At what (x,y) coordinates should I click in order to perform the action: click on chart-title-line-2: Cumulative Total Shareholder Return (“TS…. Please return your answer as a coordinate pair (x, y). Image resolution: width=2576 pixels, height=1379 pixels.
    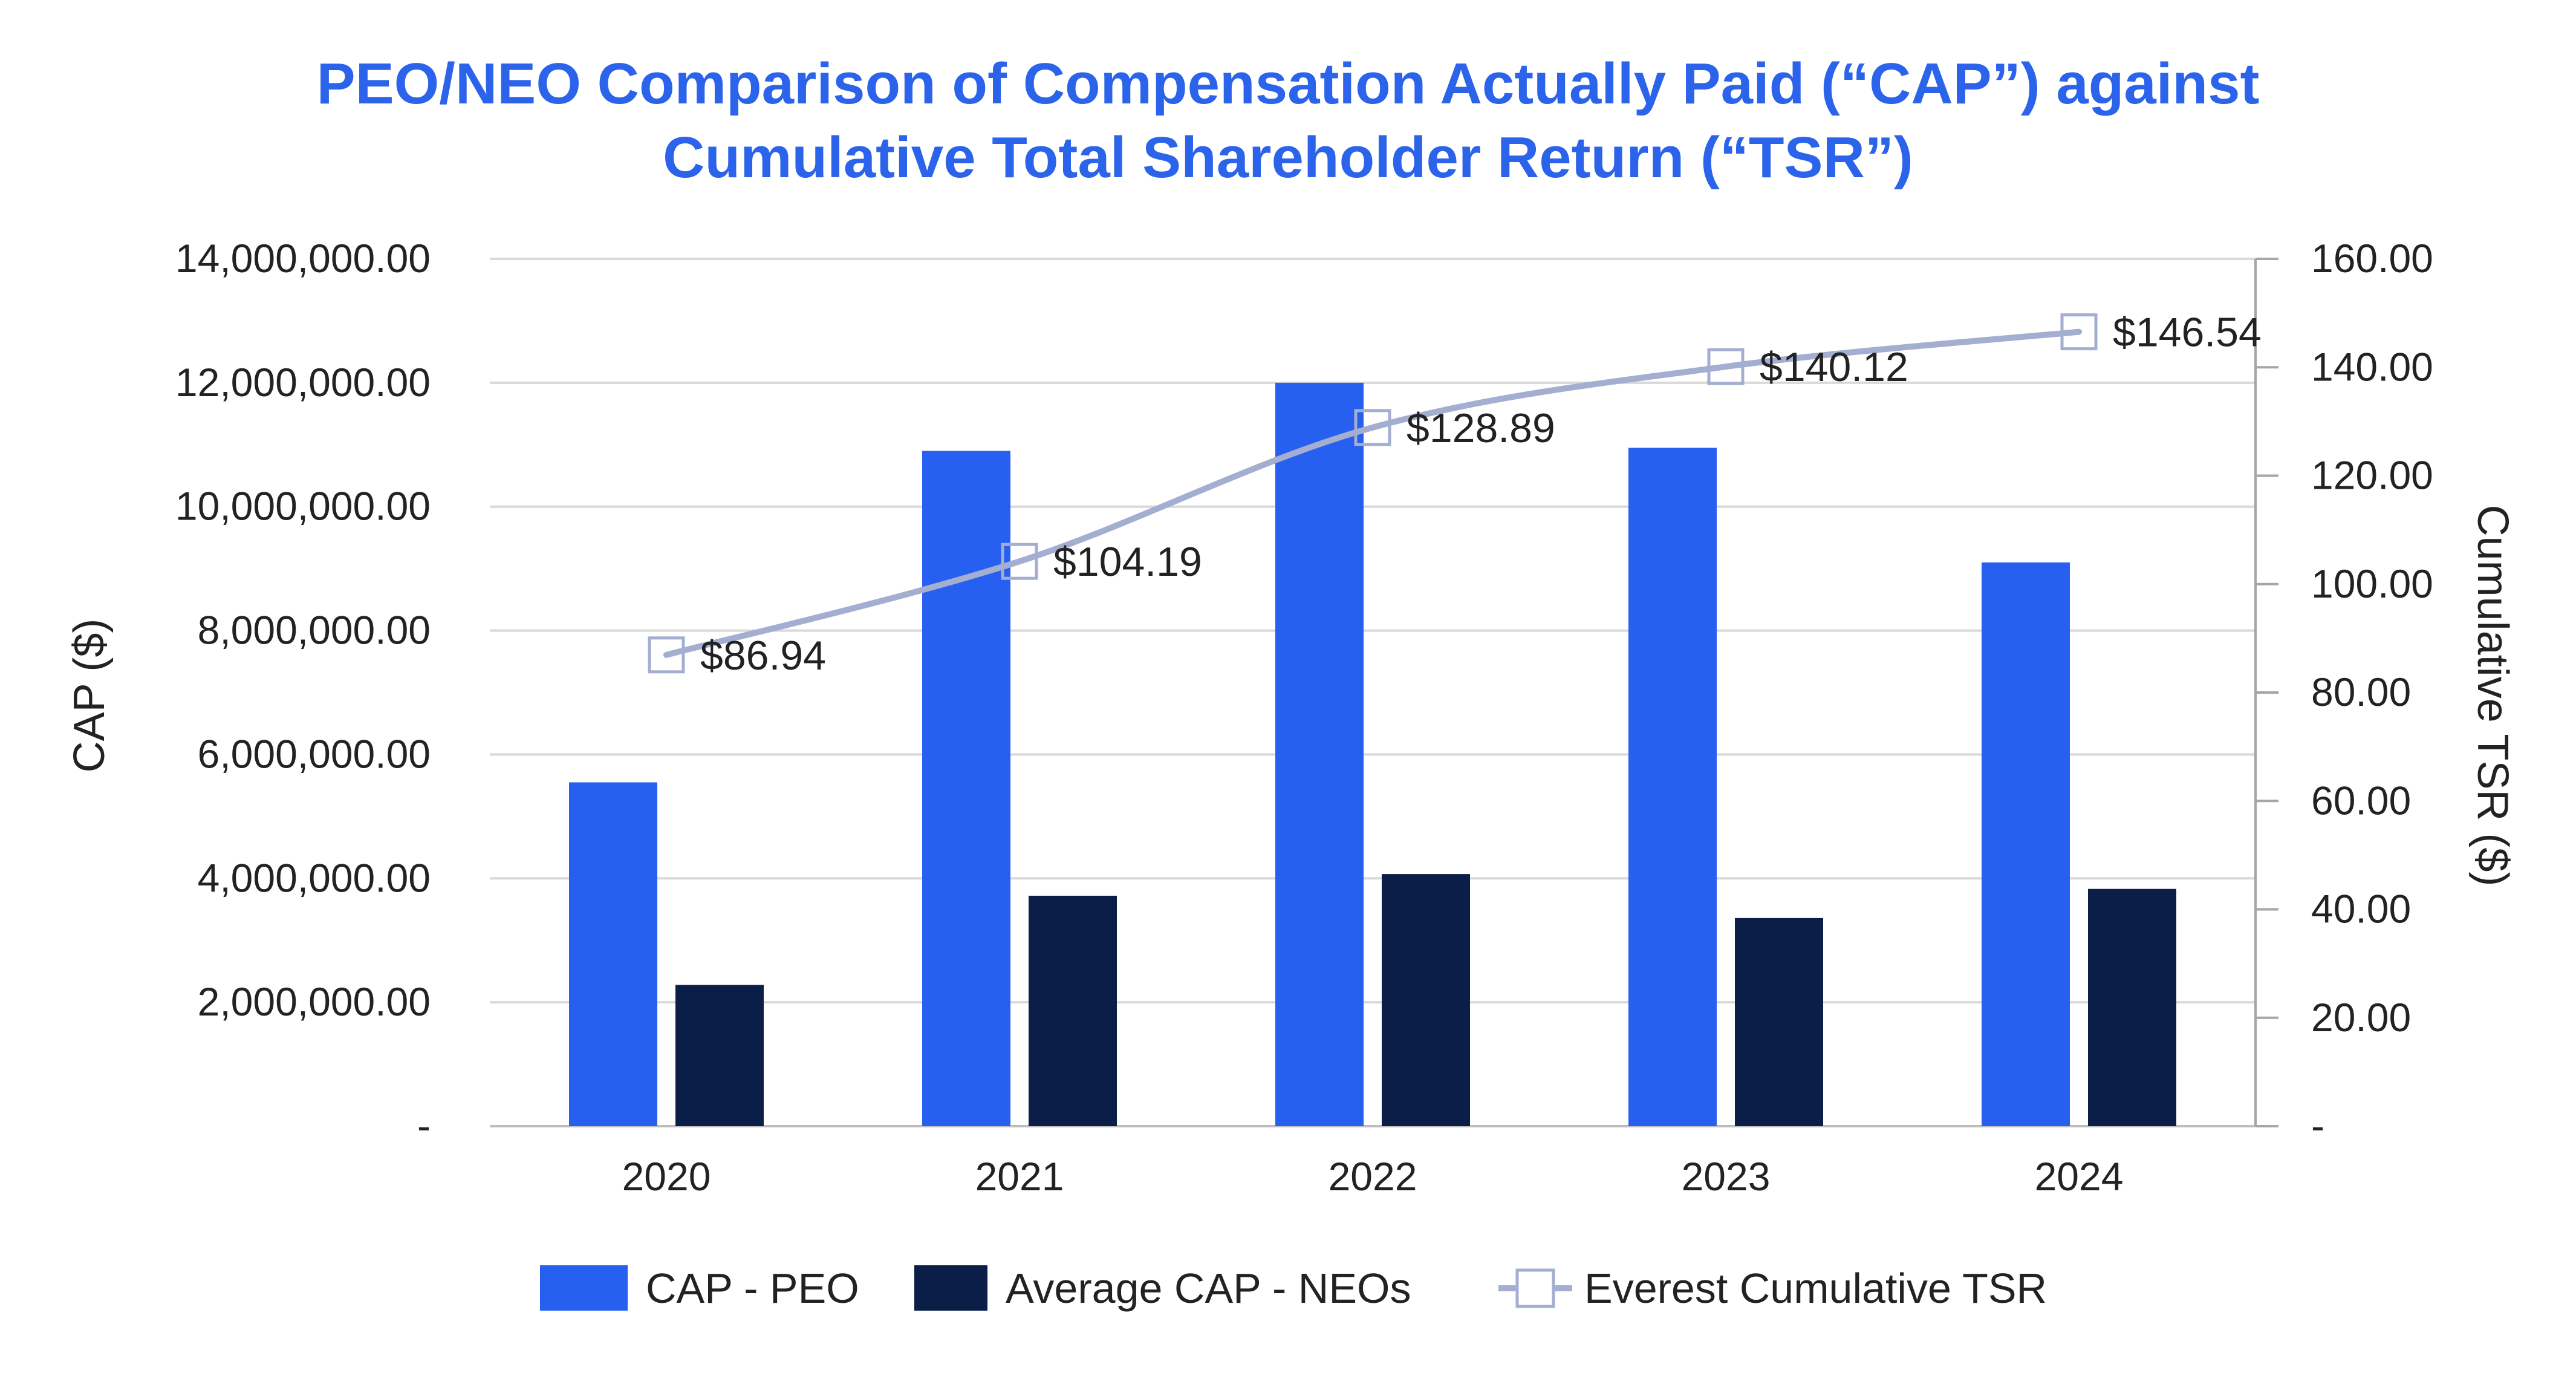
    Looking at the image, I should click on (1288, 158).